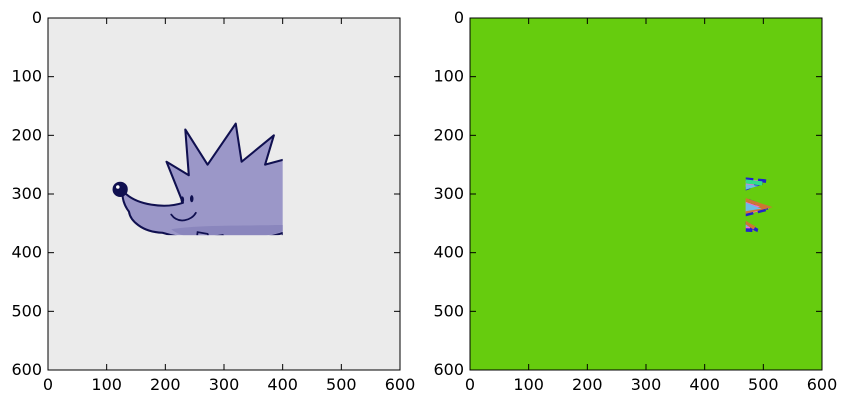 This screenshot has width=848, height=404. Describe the element at coordinates (448, 252) in the screenshot. I see `right-y-tick-label: 400` at that location.